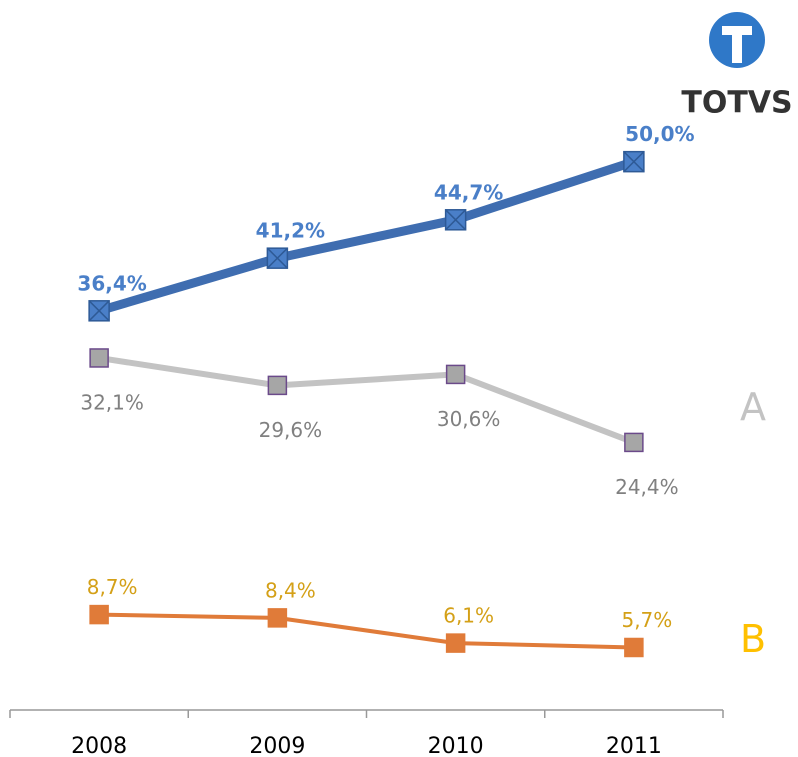  I want to click on x-tick-label: 2008, so click(99, 745).